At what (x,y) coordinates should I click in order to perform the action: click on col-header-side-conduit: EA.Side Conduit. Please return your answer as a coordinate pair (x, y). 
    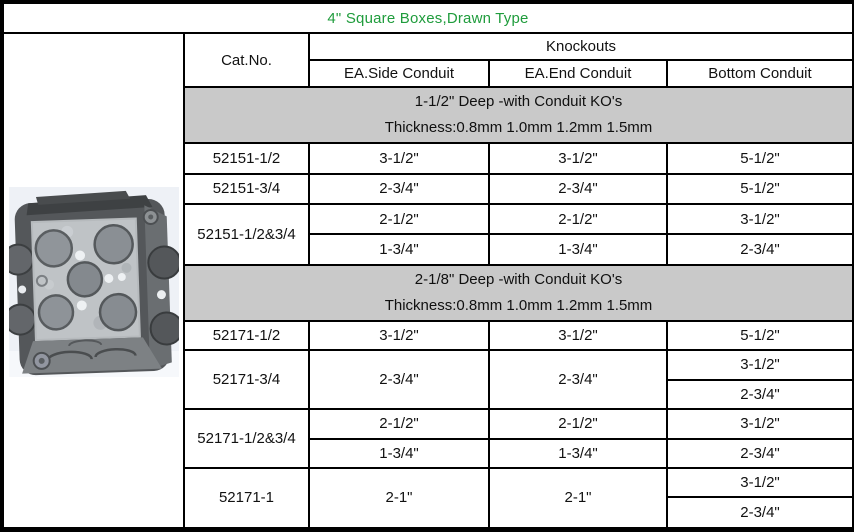
    Looking at the image, I should click on (399, 73).